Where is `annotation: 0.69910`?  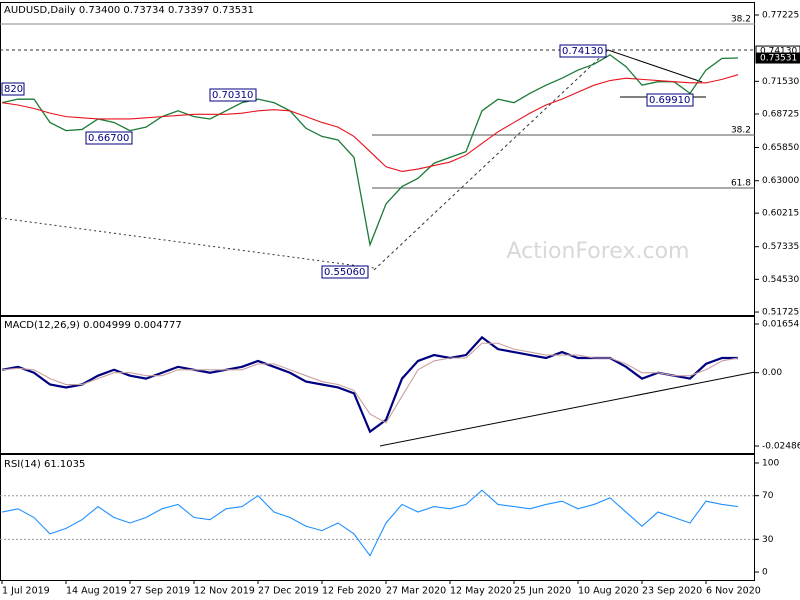
annotation: 0.69910 is located at coordinates (669, 100).